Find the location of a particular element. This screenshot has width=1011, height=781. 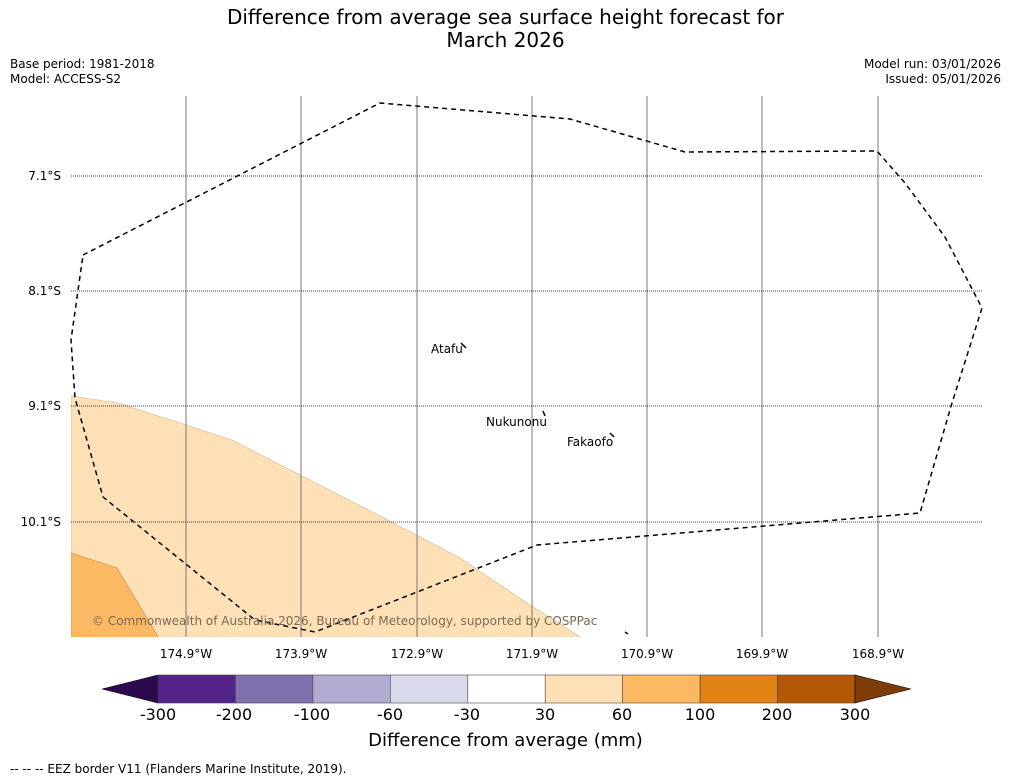

lon-label: 172.9°W is located at coordinates (417, 654).